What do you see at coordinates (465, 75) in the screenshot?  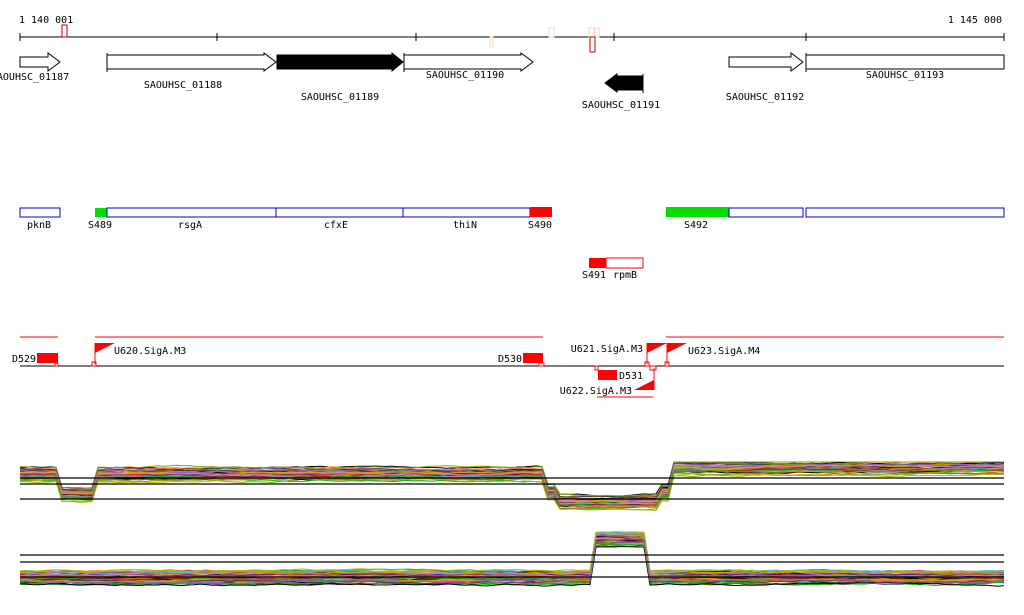 I see `svg-text: SAOUHSC_01190` at bounding box center [465, 75].